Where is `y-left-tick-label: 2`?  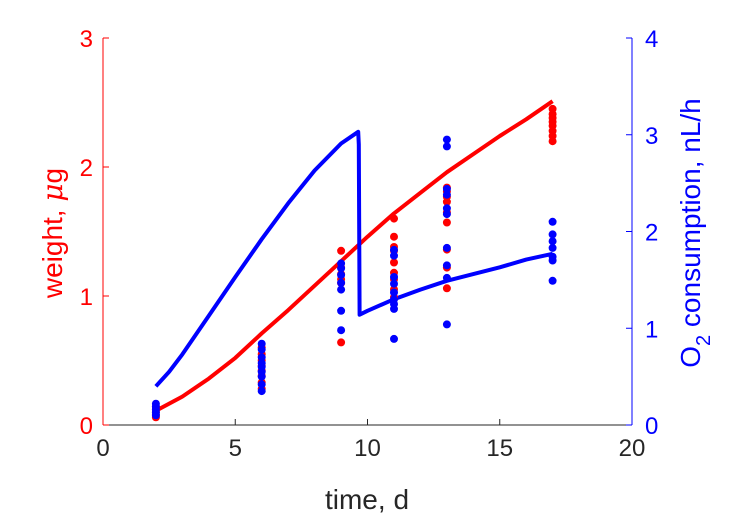
y-left-tick-label: 2 is located at coordinates (86, 168).